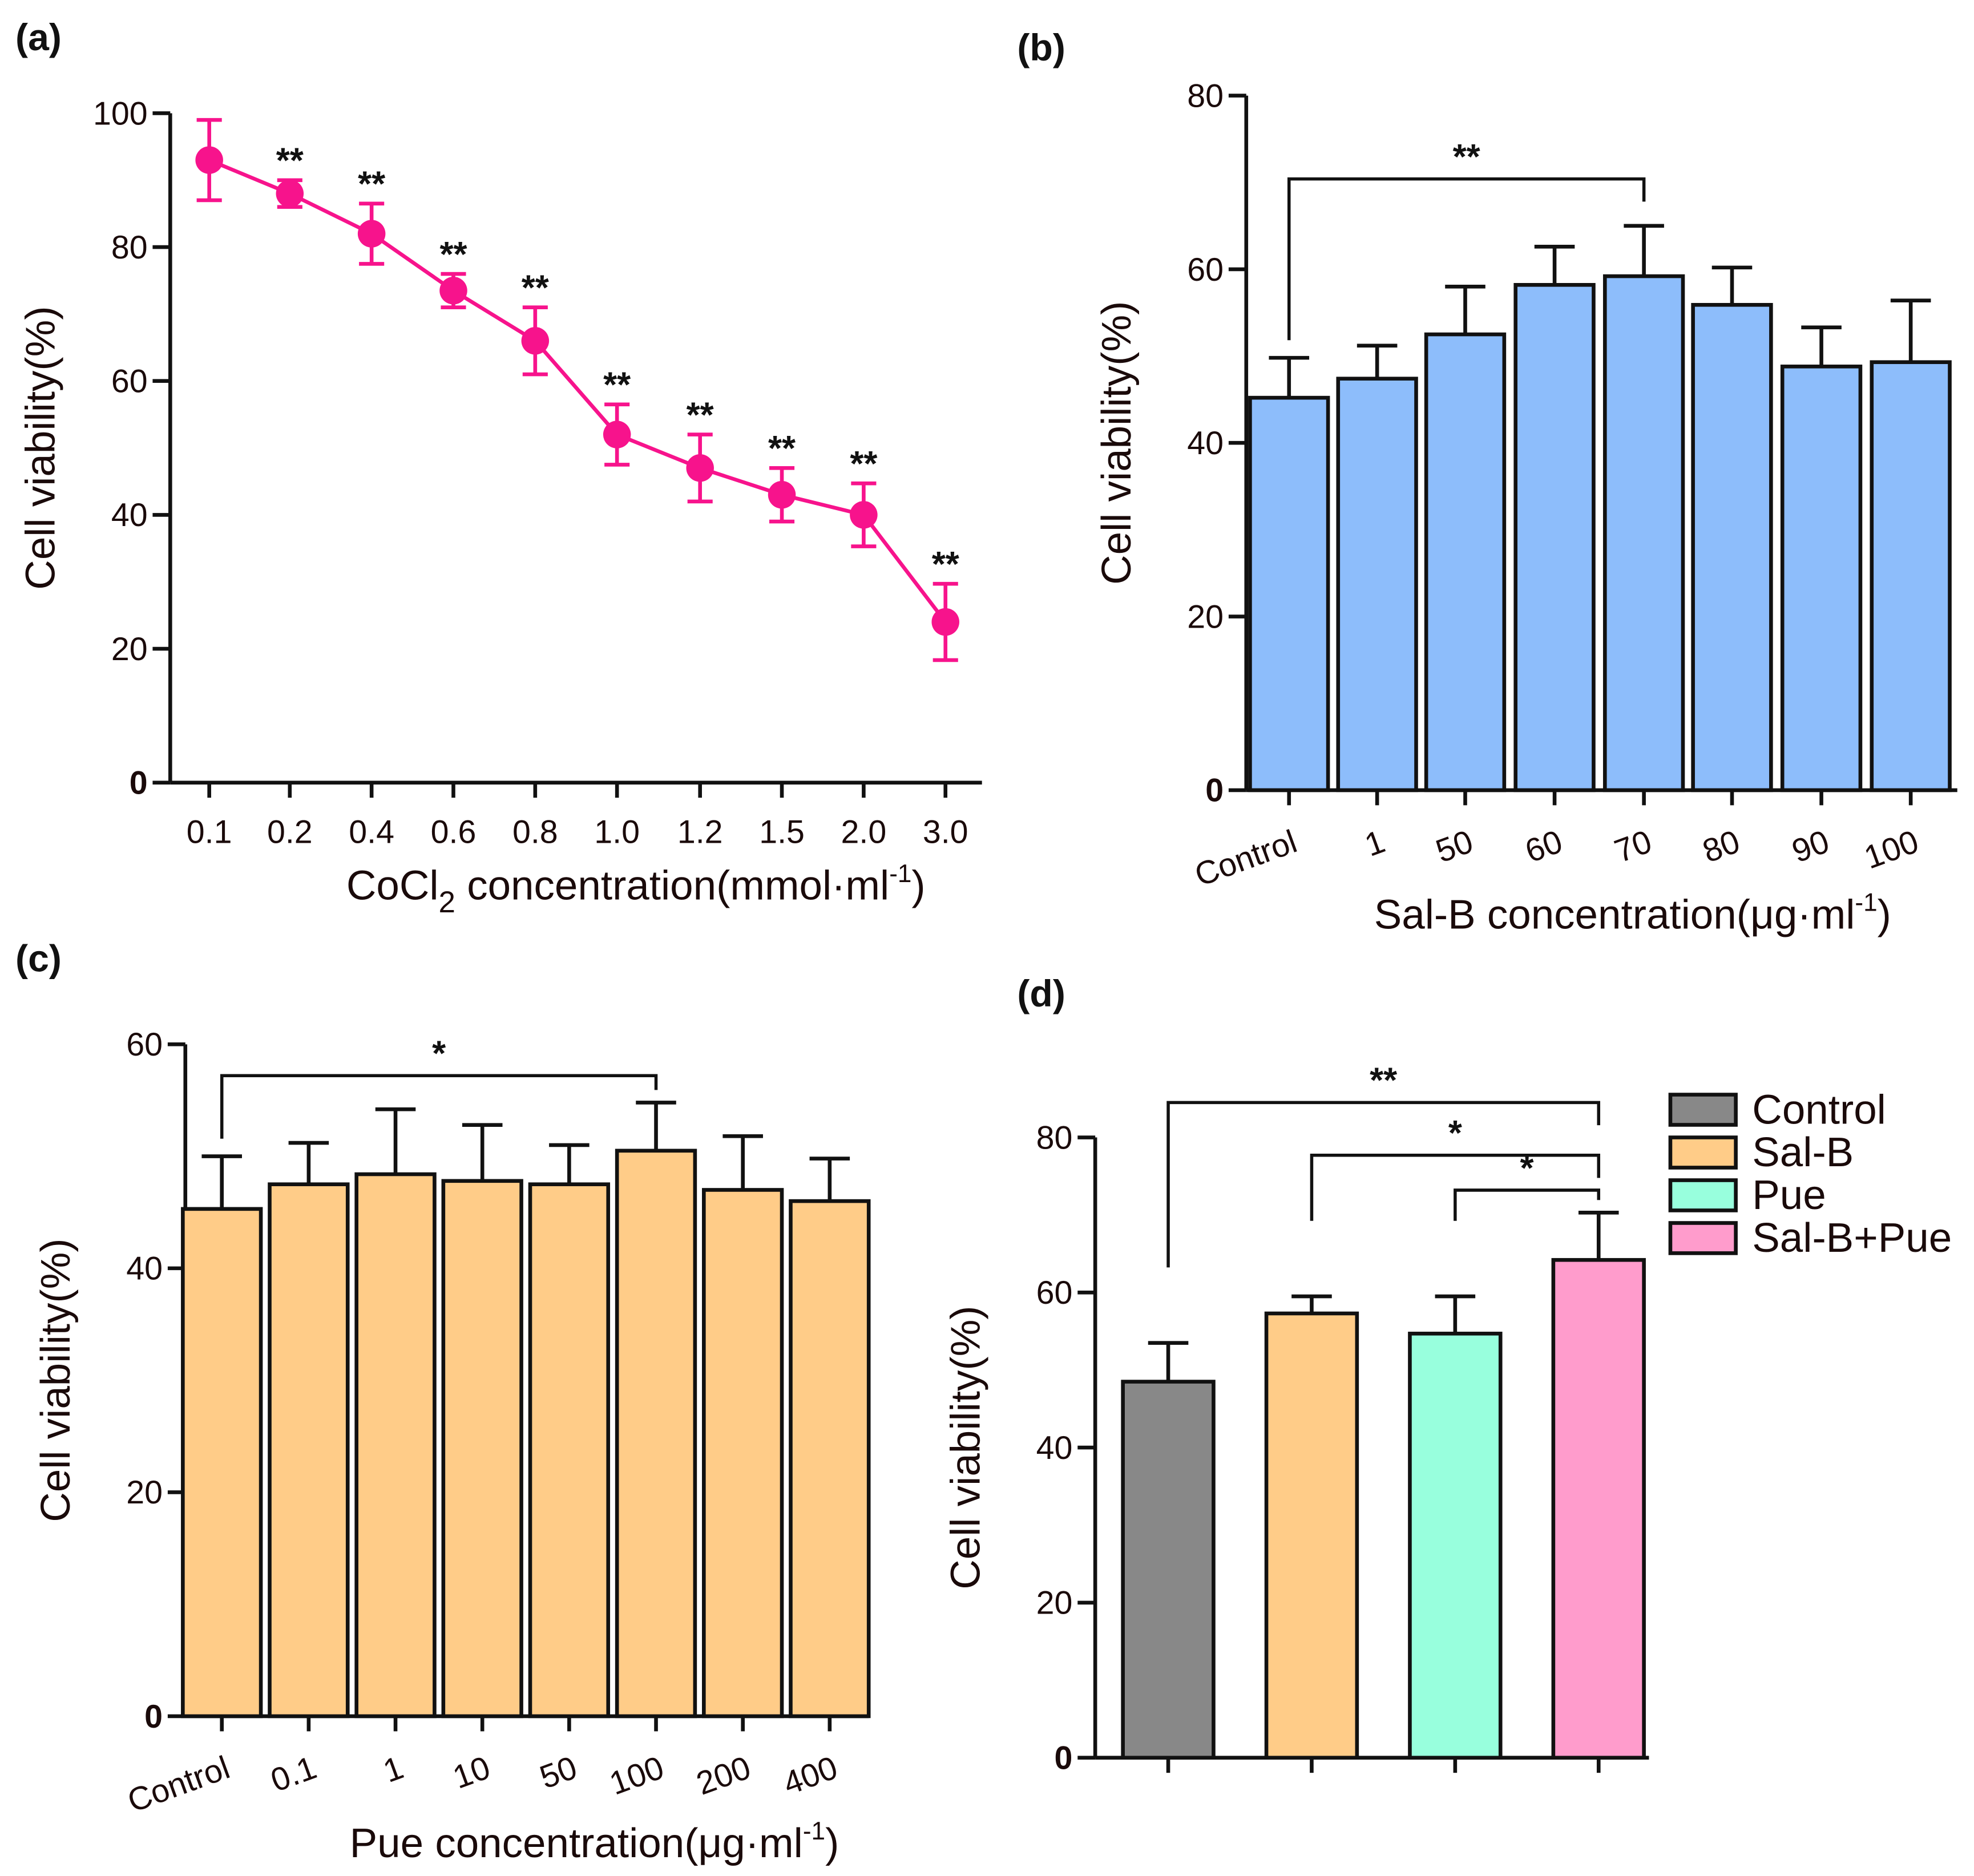  What do you see at coordinates (577, 391) in the screenshot?
I see `series-line` at bounding box center [577, 391].